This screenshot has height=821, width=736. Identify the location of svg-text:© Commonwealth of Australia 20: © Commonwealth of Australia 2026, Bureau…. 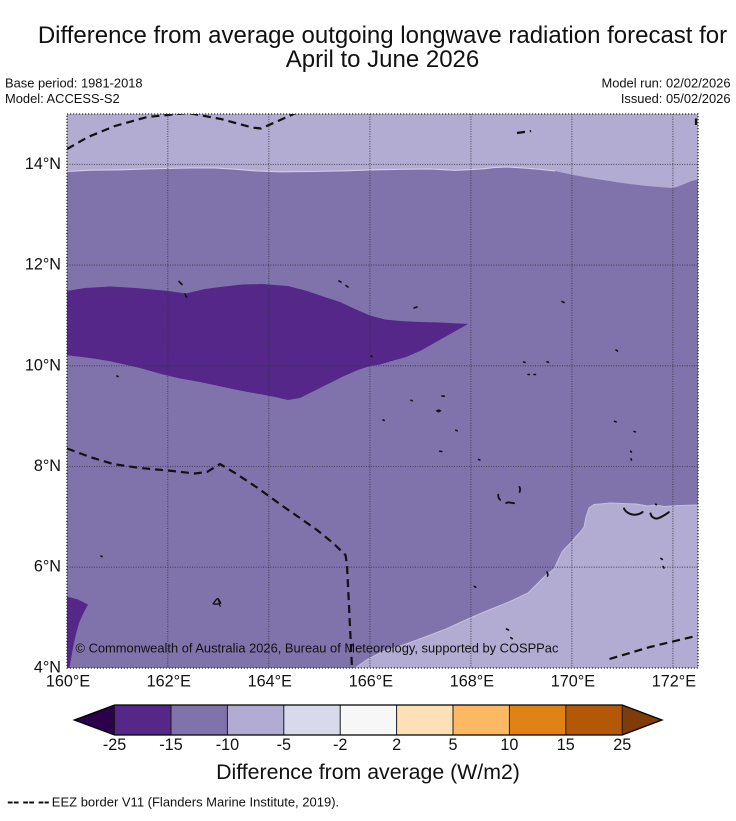
(317, 648).